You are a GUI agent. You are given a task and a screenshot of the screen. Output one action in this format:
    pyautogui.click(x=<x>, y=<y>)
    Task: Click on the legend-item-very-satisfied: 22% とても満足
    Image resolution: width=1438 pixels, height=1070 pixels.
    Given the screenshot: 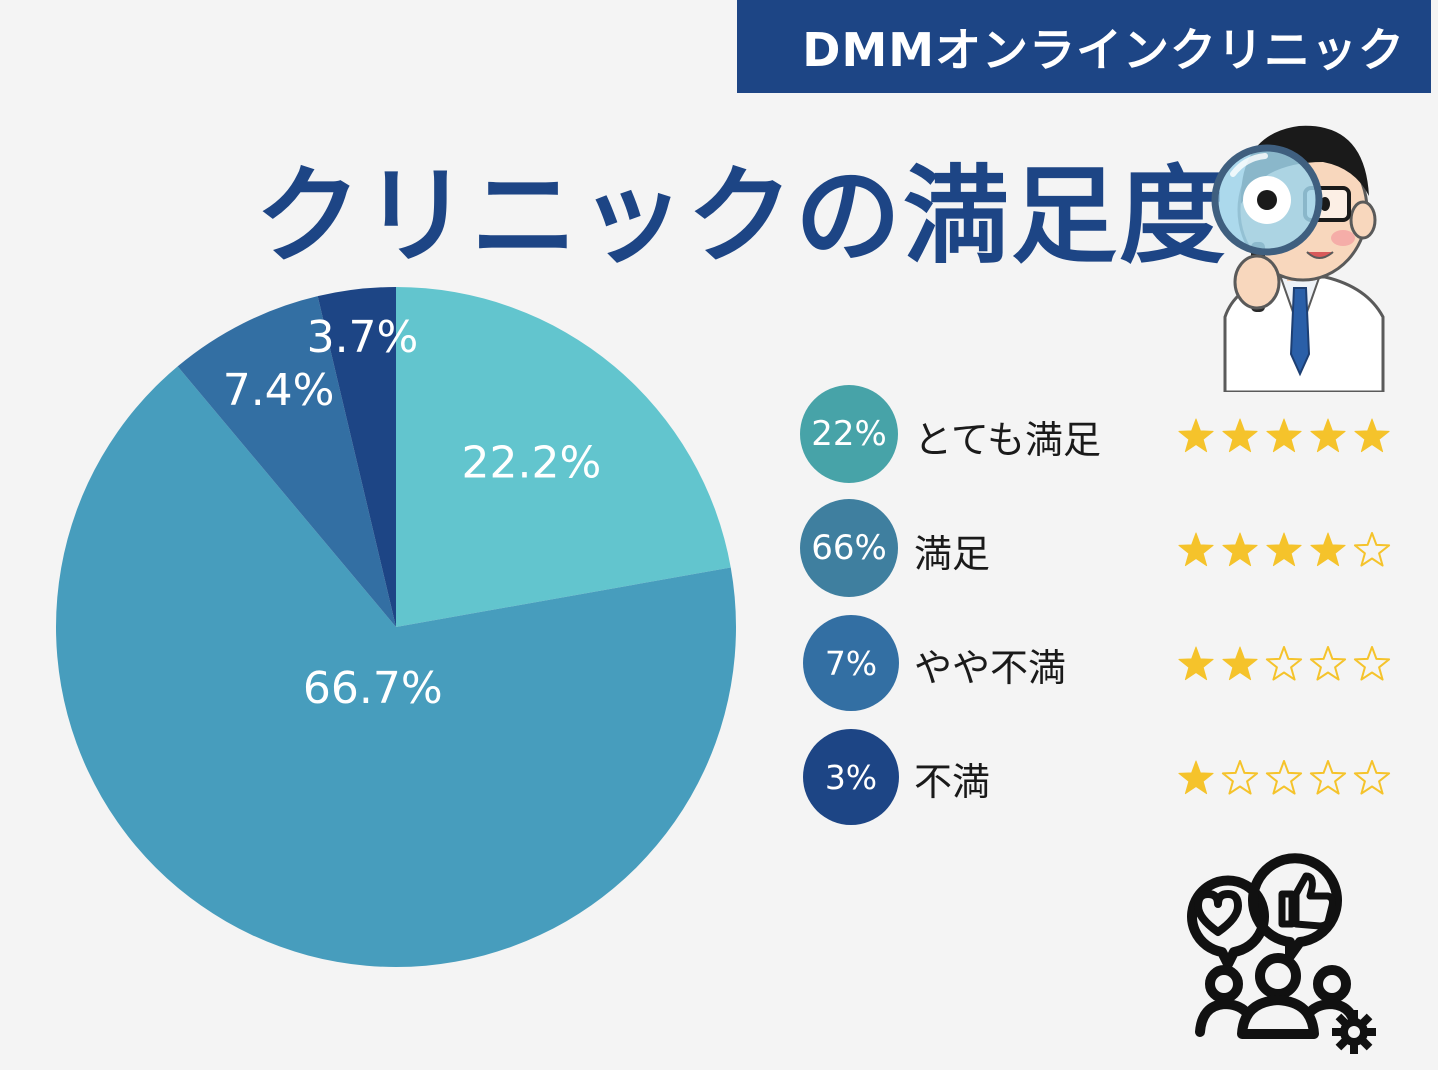 What is the action you would take?
    pyautogui.click(x=1100, y=442)
    